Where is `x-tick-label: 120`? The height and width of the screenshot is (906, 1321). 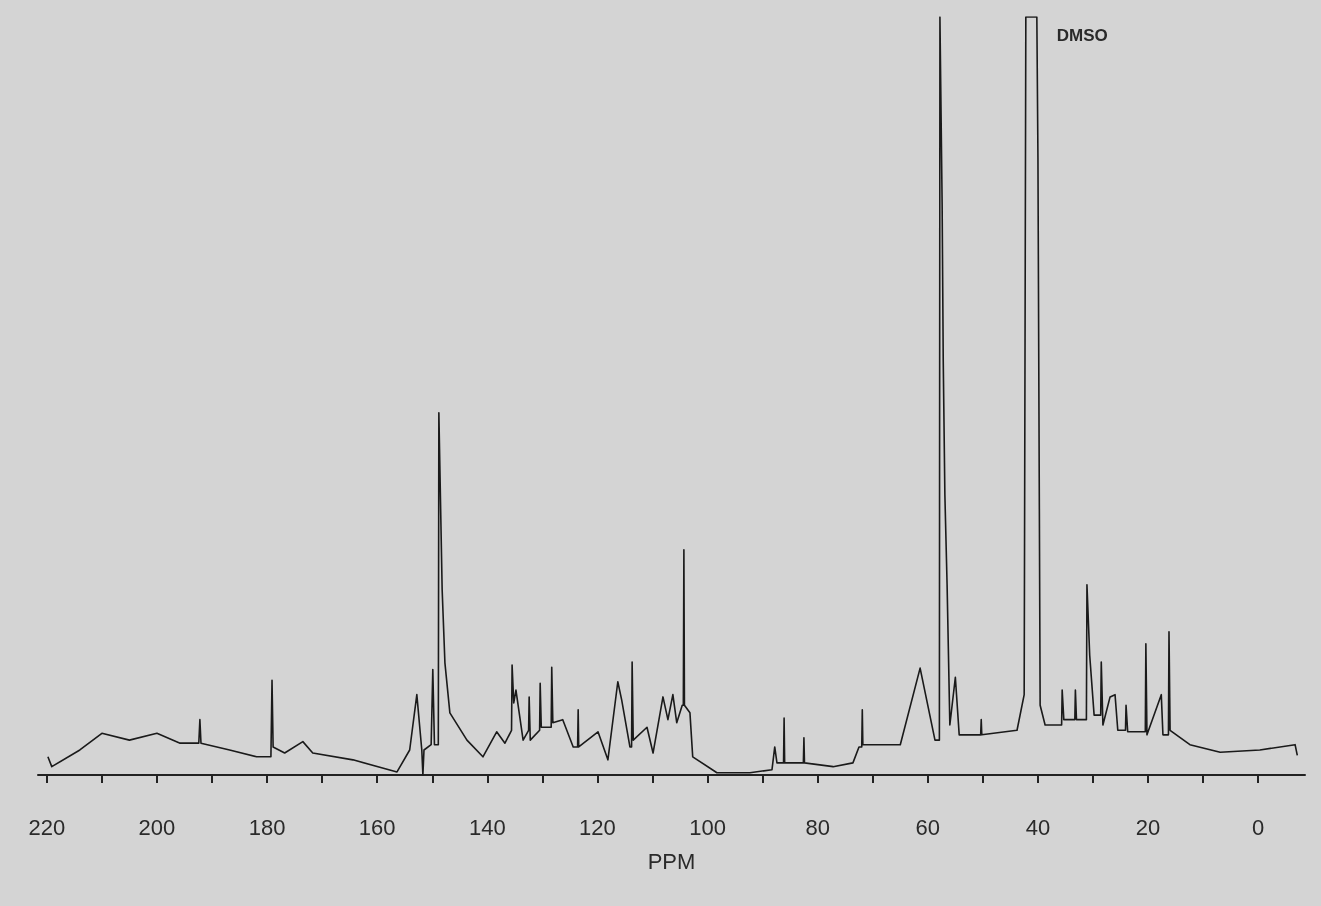
x-tick-label: 120 is located at coordinates (597, 827).